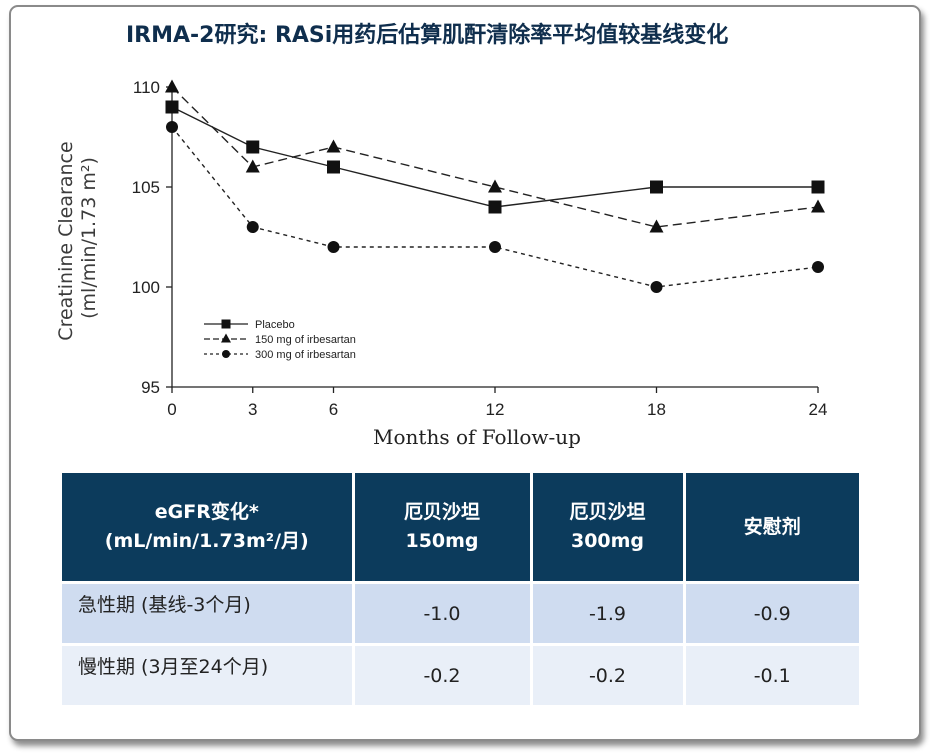 The width and height of the screenshot is (930, 753). I want to click on row-label: 慢性期 (3月至24个月), so click(208, 674).